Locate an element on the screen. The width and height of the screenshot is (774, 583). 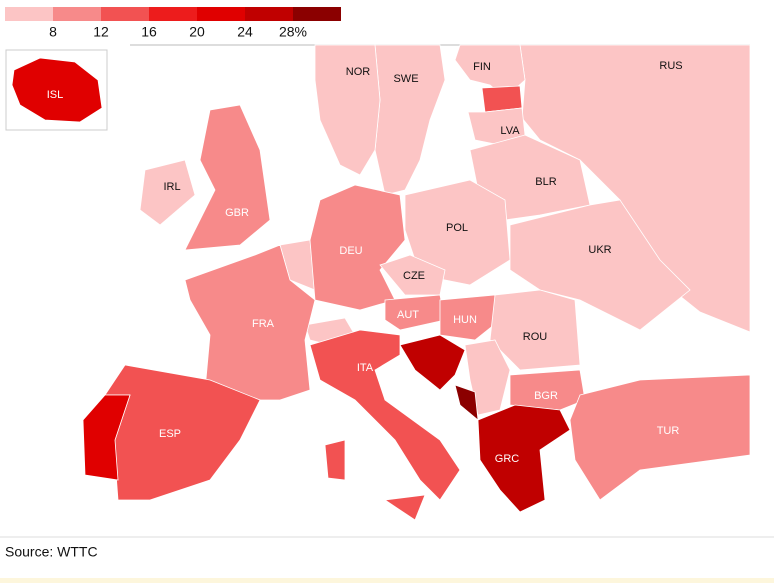
country-label: FRA is located at coordinates (263, 324).